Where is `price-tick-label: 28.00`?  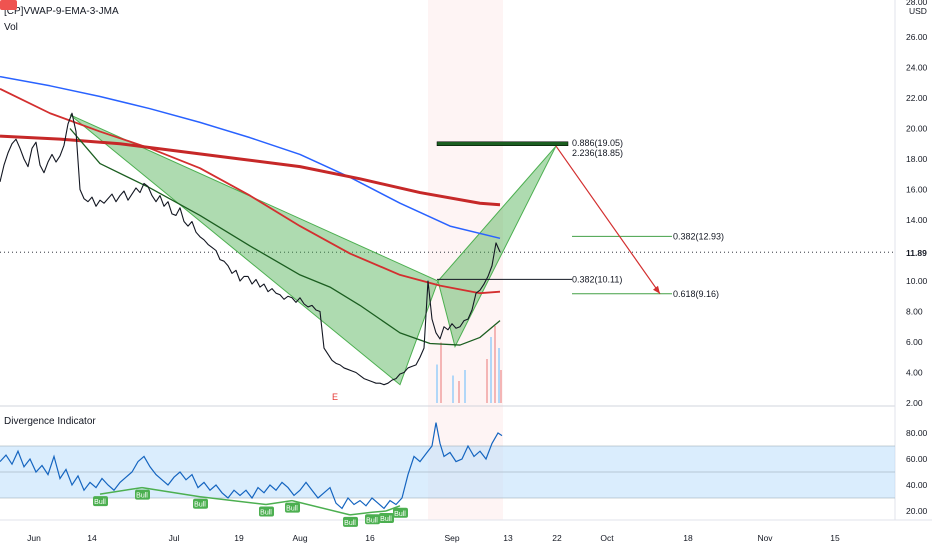
price-tick-label: 28.00 is located at coordinates (917, 3).